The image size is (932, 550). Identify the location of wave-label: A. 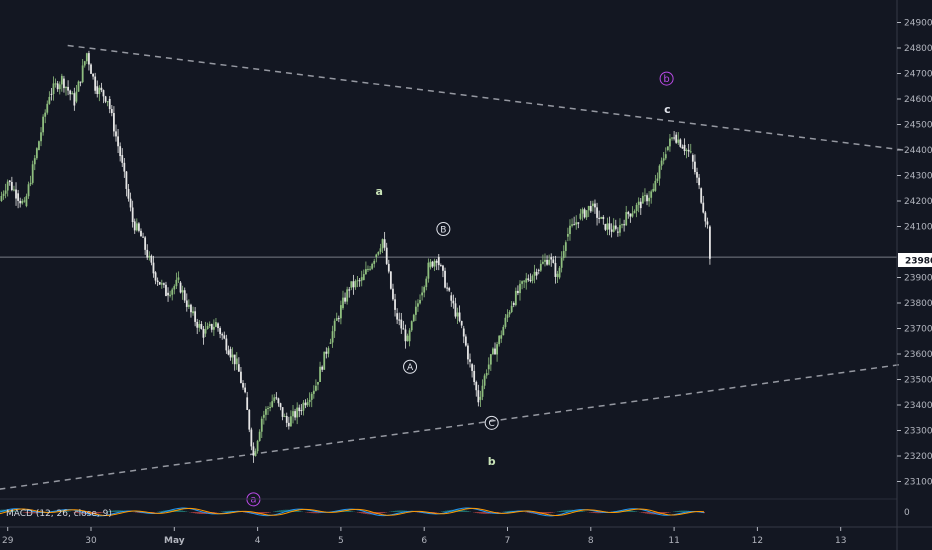
(410, 368).